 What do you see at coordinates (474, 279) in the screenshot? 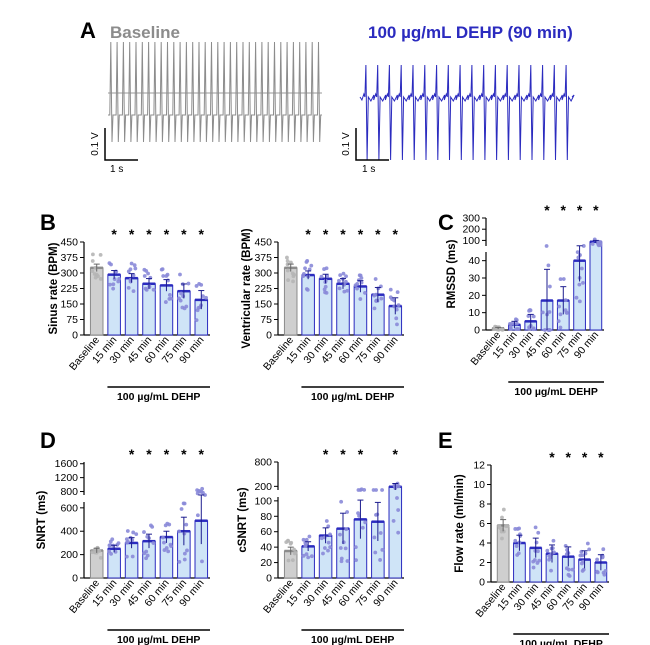
I see `y-tick-label: 30` at bounding box center [474, 279].